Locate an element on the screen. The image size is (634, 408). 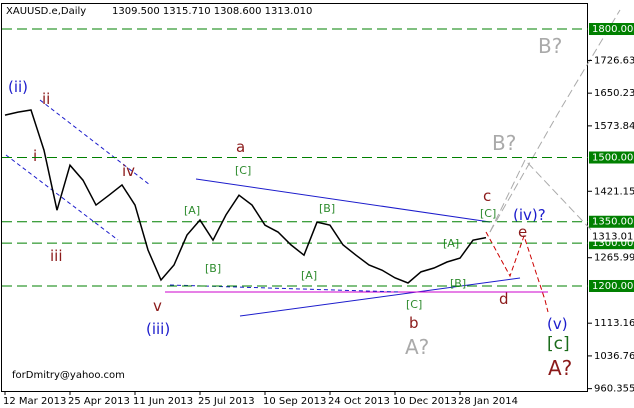
wave-label: e is located at coordinates (522, 232).